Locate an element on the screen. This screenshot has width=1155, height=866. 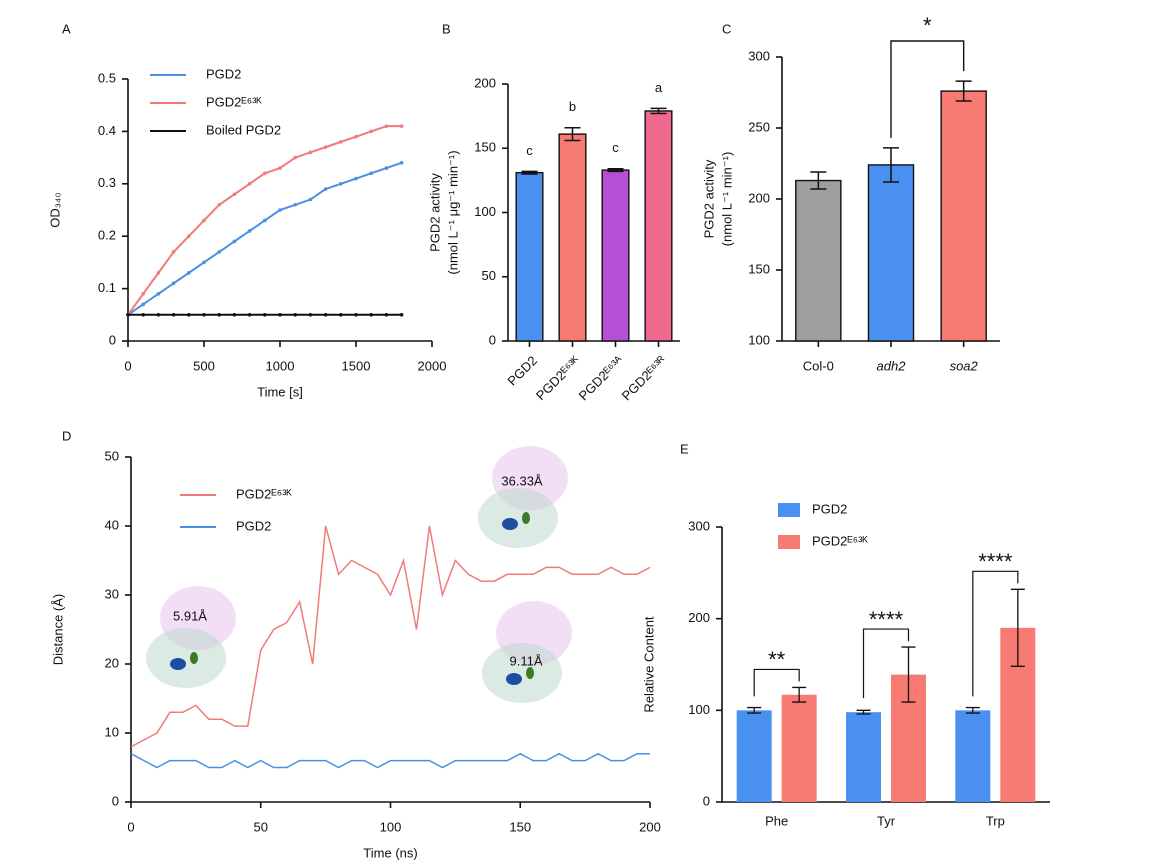
panel-label: A is located at coordinates (66, 28).